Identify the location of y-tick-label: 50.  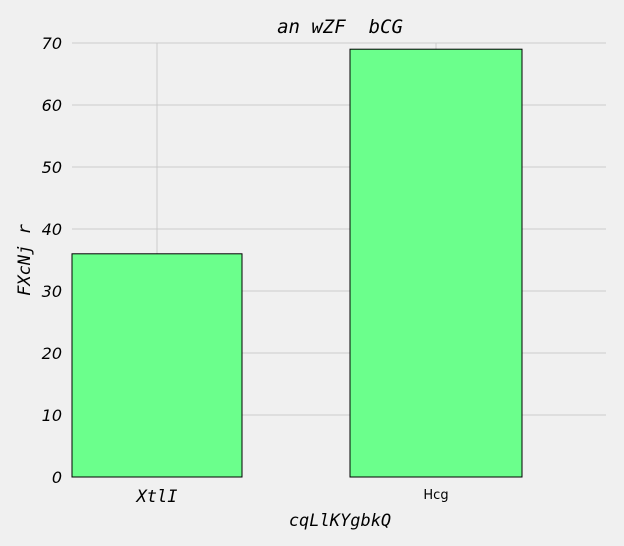
(52, 167).